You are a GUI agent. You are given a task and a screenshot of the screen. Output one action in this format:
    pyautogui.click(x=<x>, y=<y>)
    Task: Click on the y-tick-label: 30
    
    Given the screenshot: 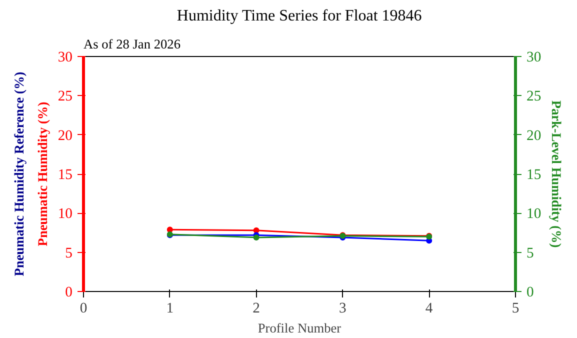 What is the action you would take?
    pyautogui.click(x=65, y=58)
    